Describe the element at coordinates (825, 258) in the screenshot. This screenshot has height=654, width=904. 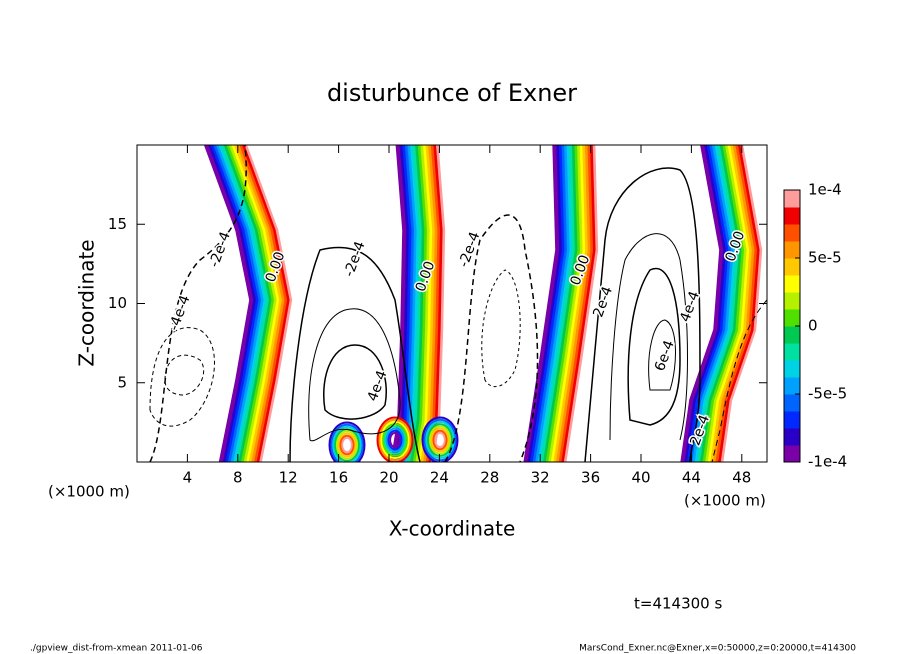
I see `colorbar-tick-label: 5e-5` at that location.